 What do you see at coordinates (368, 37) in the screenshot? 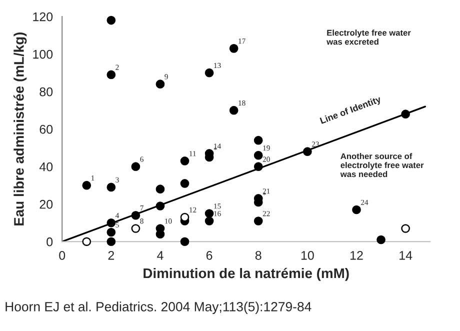
I see `annotation: Electrolyte free water was excreted` at bounding box center [368, 37].